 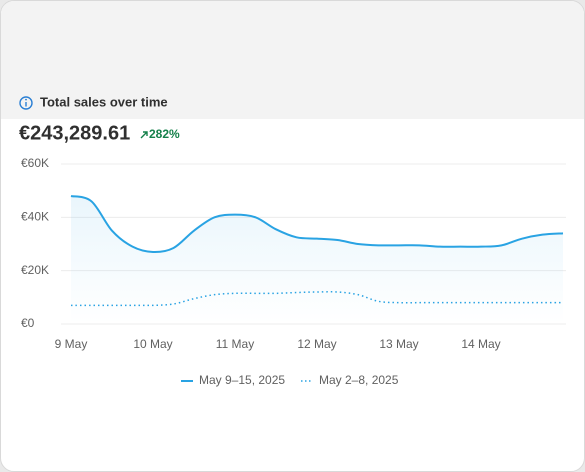 What do you see at coordinates (26, 103) in the screenshot?
I see `info-icon` at bounding box center [26, 103].